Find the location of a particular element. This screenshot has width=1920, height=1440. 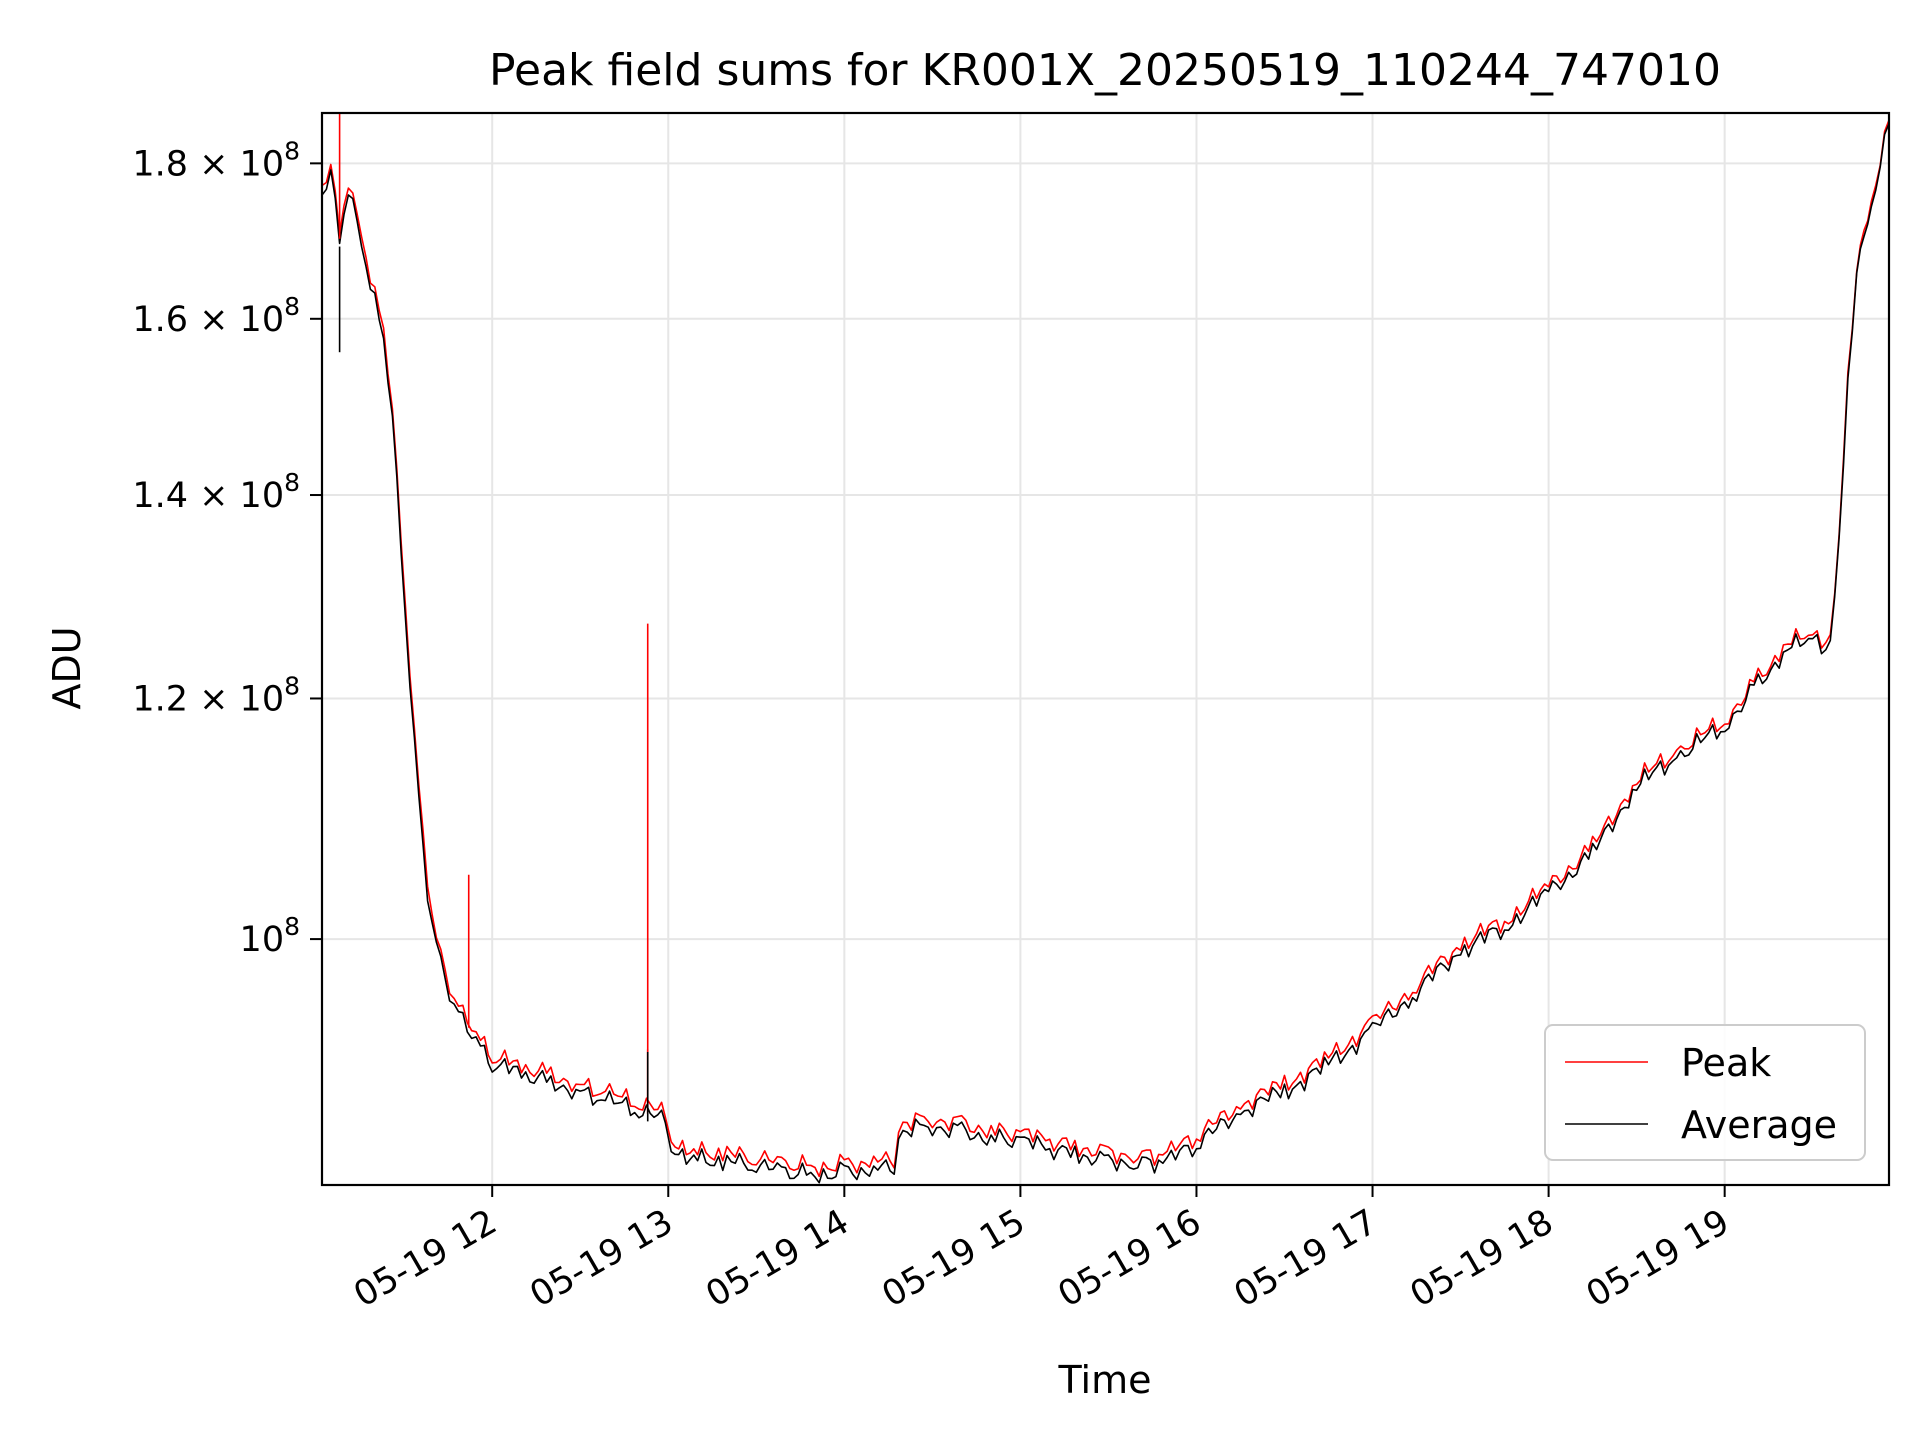

x-axis-label: Time is located at coordinates (1105, 1380).